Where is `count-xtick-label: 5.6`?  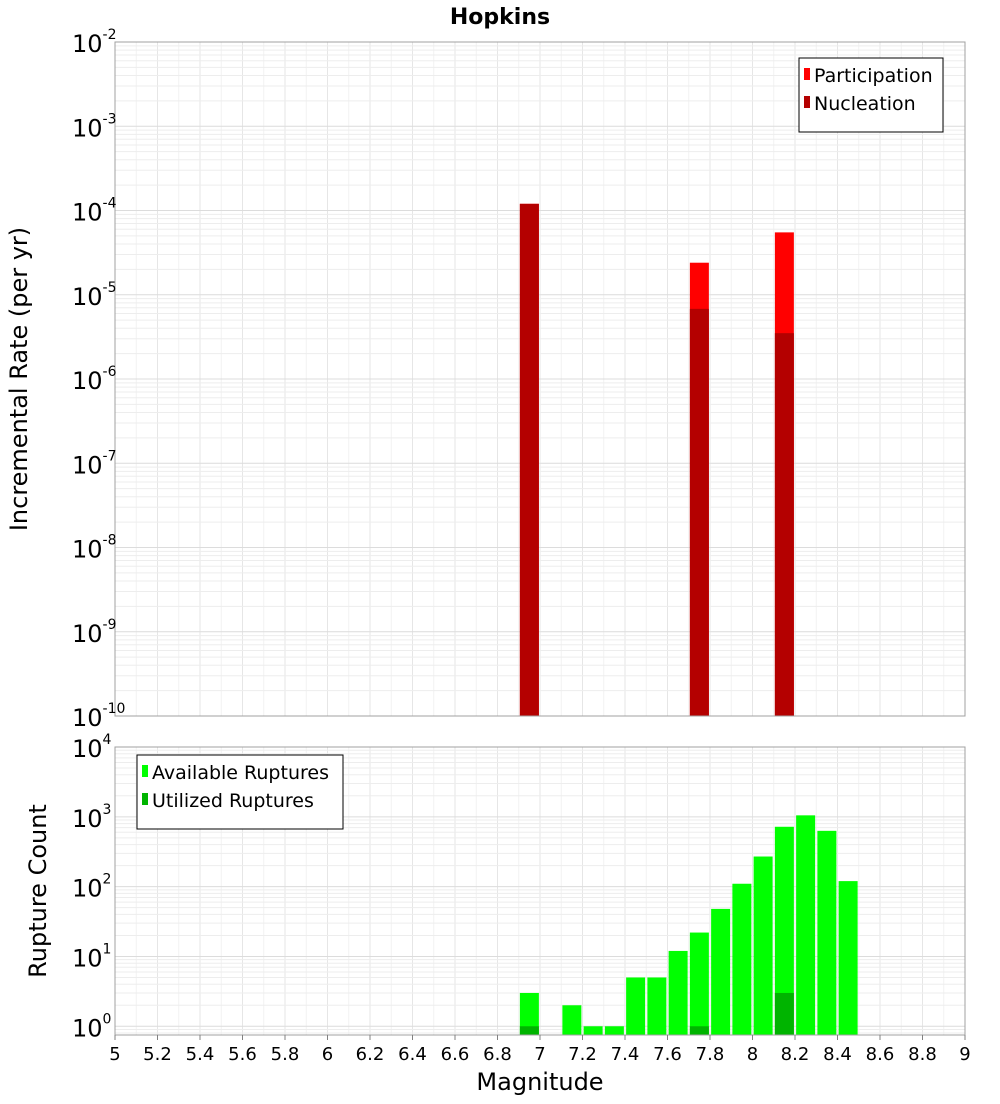
count-xtick-label: 5.6 is located at coordinates (242, 1054).